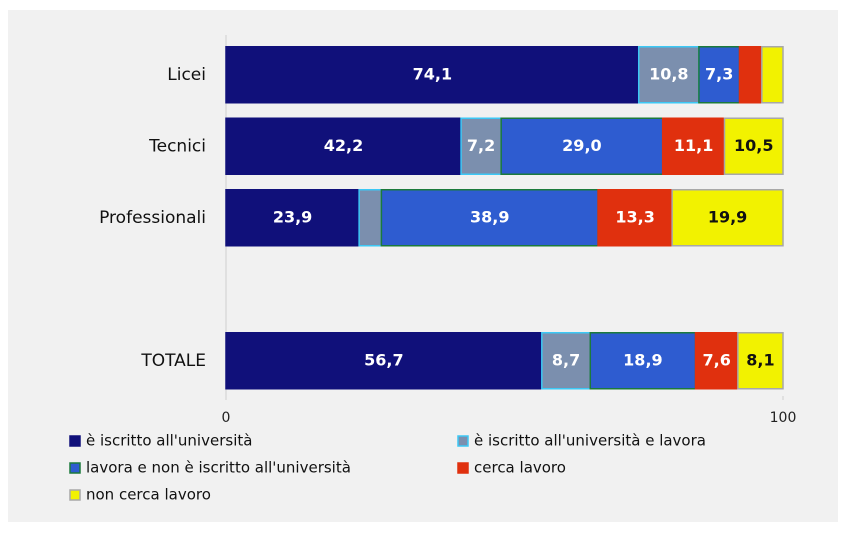 This screenshot has width=846, height=534. I want to click on value-label: 56,7, so click(383, 359).